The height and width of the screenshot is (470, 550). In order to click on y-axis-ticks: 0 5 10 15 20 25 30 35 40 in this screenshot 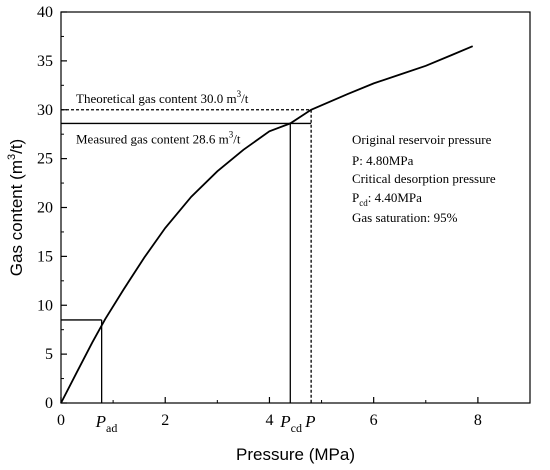, I will do `click(52, 208)`.